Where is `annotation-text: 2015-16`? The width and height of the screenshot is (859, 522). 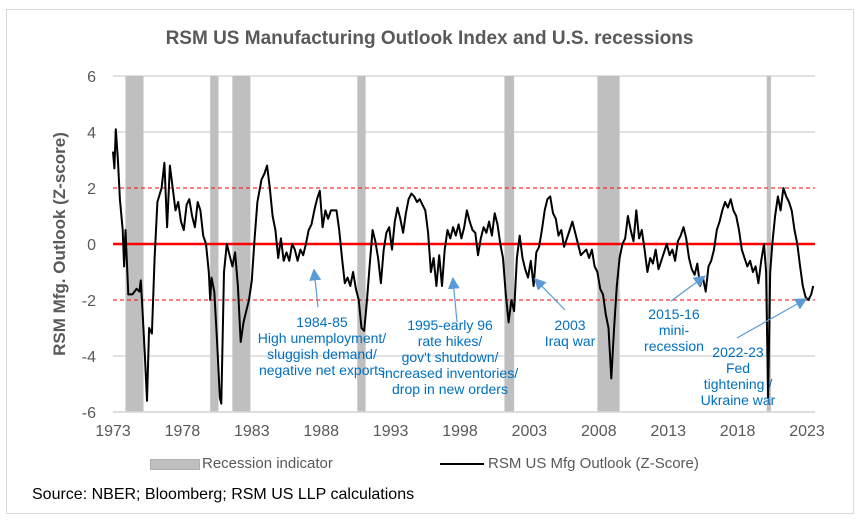 annotation-text: 2015-16 is located at coordinates (674, 314).